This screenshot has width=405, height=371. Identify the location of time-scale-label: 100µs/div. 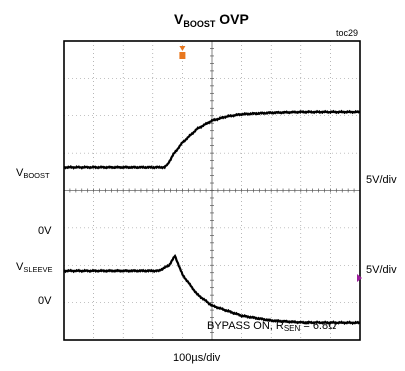
(197, 358).